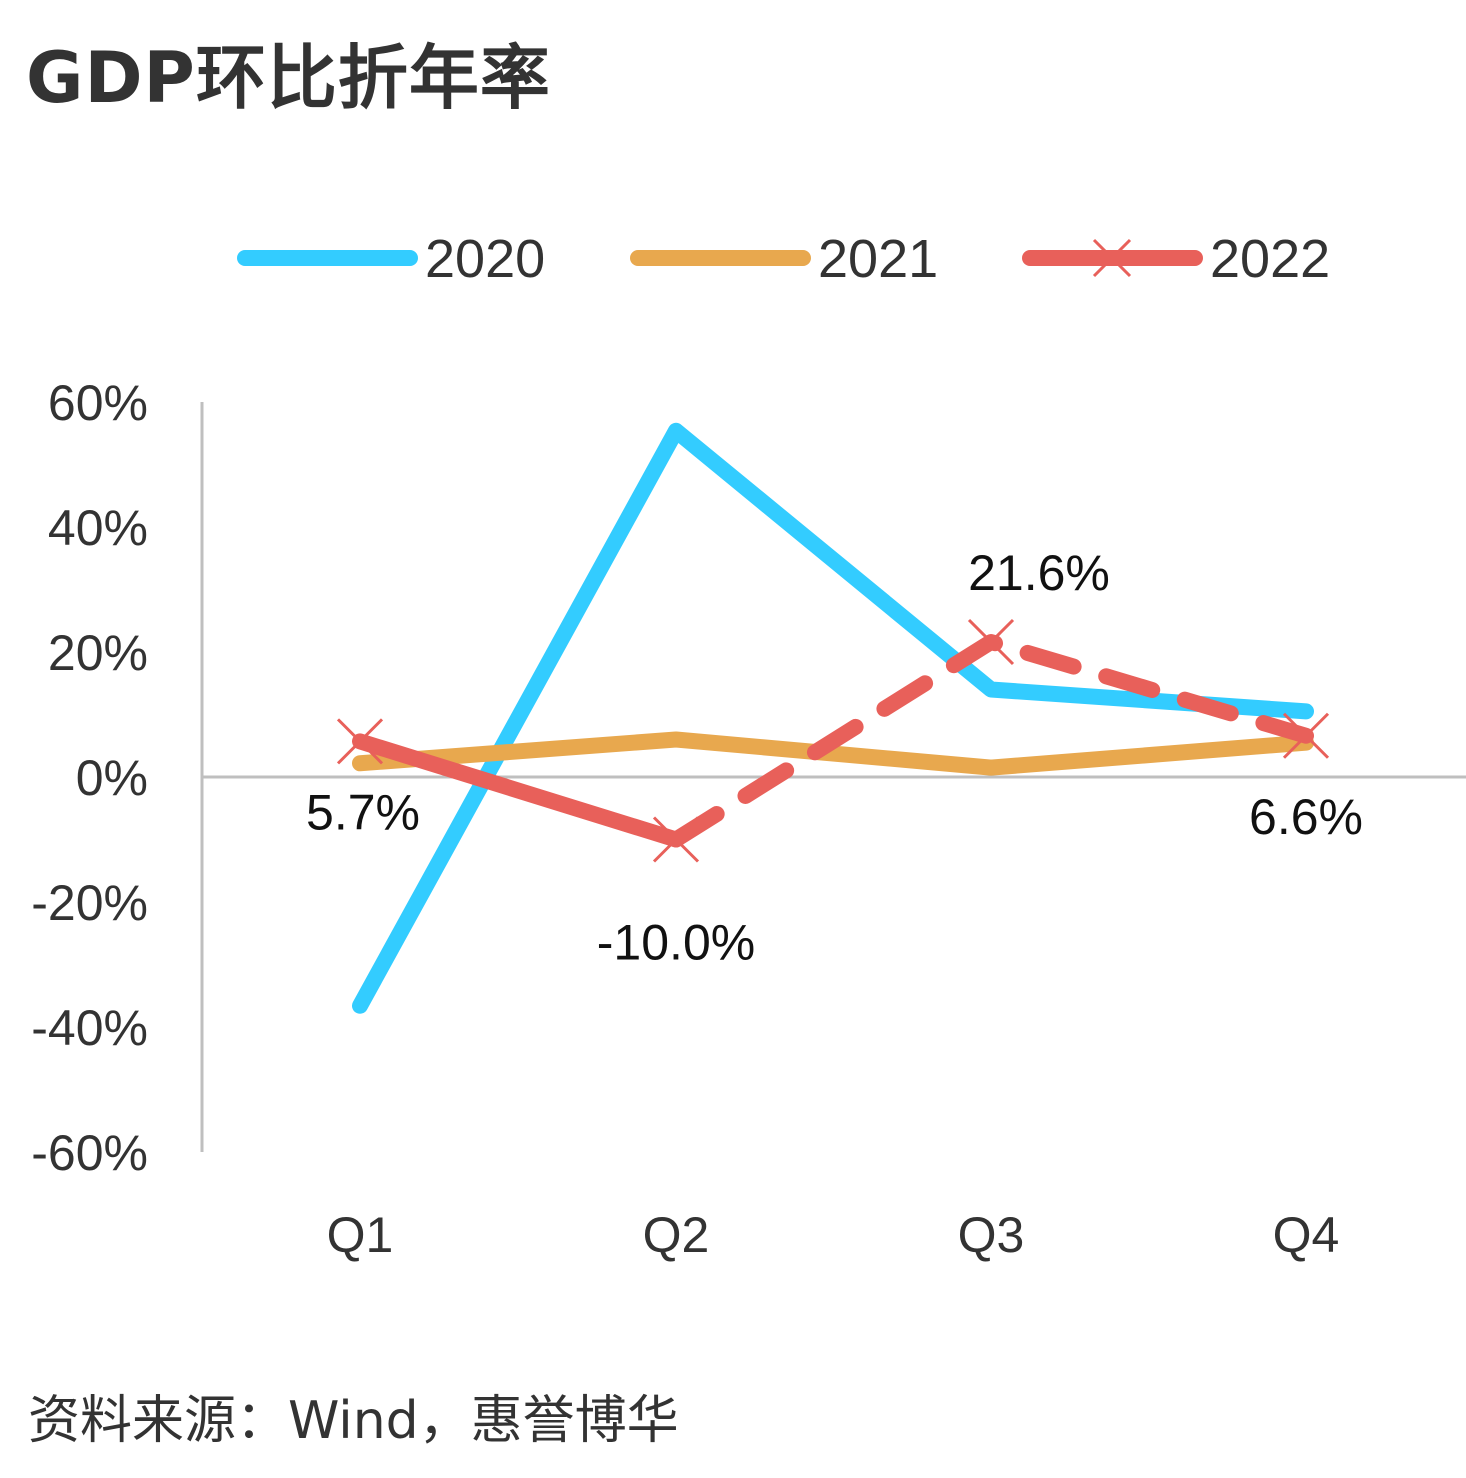 Image resolution: width=1466 pixels, height=1478 pixels. What do you see at coordinates (1270, 259) in the screenshot?
I see `legend-label: 2022` at bounding box center [1270, 259].